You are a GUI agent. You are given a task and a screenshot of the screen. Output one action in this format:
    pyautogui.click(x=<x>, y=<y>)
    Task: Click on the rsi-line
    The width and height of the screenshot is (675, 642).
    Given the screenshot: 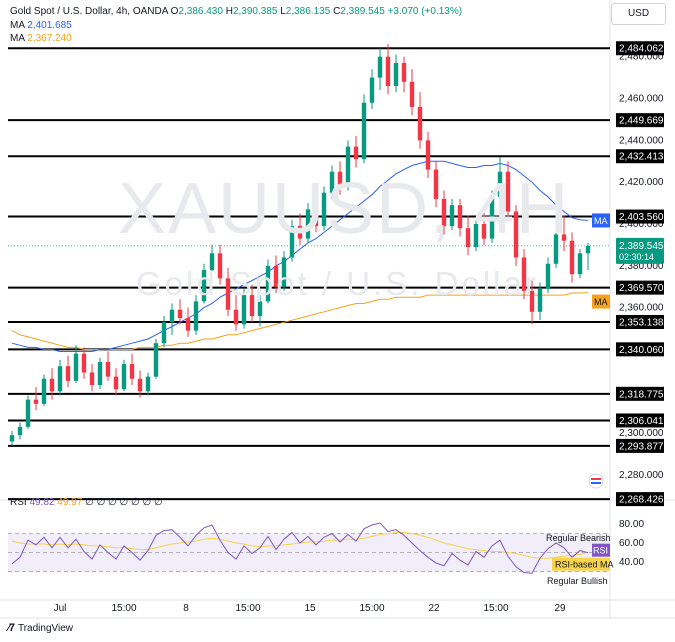 What is the action you would take?
    pyautogui.click(x=300, y=548)
    